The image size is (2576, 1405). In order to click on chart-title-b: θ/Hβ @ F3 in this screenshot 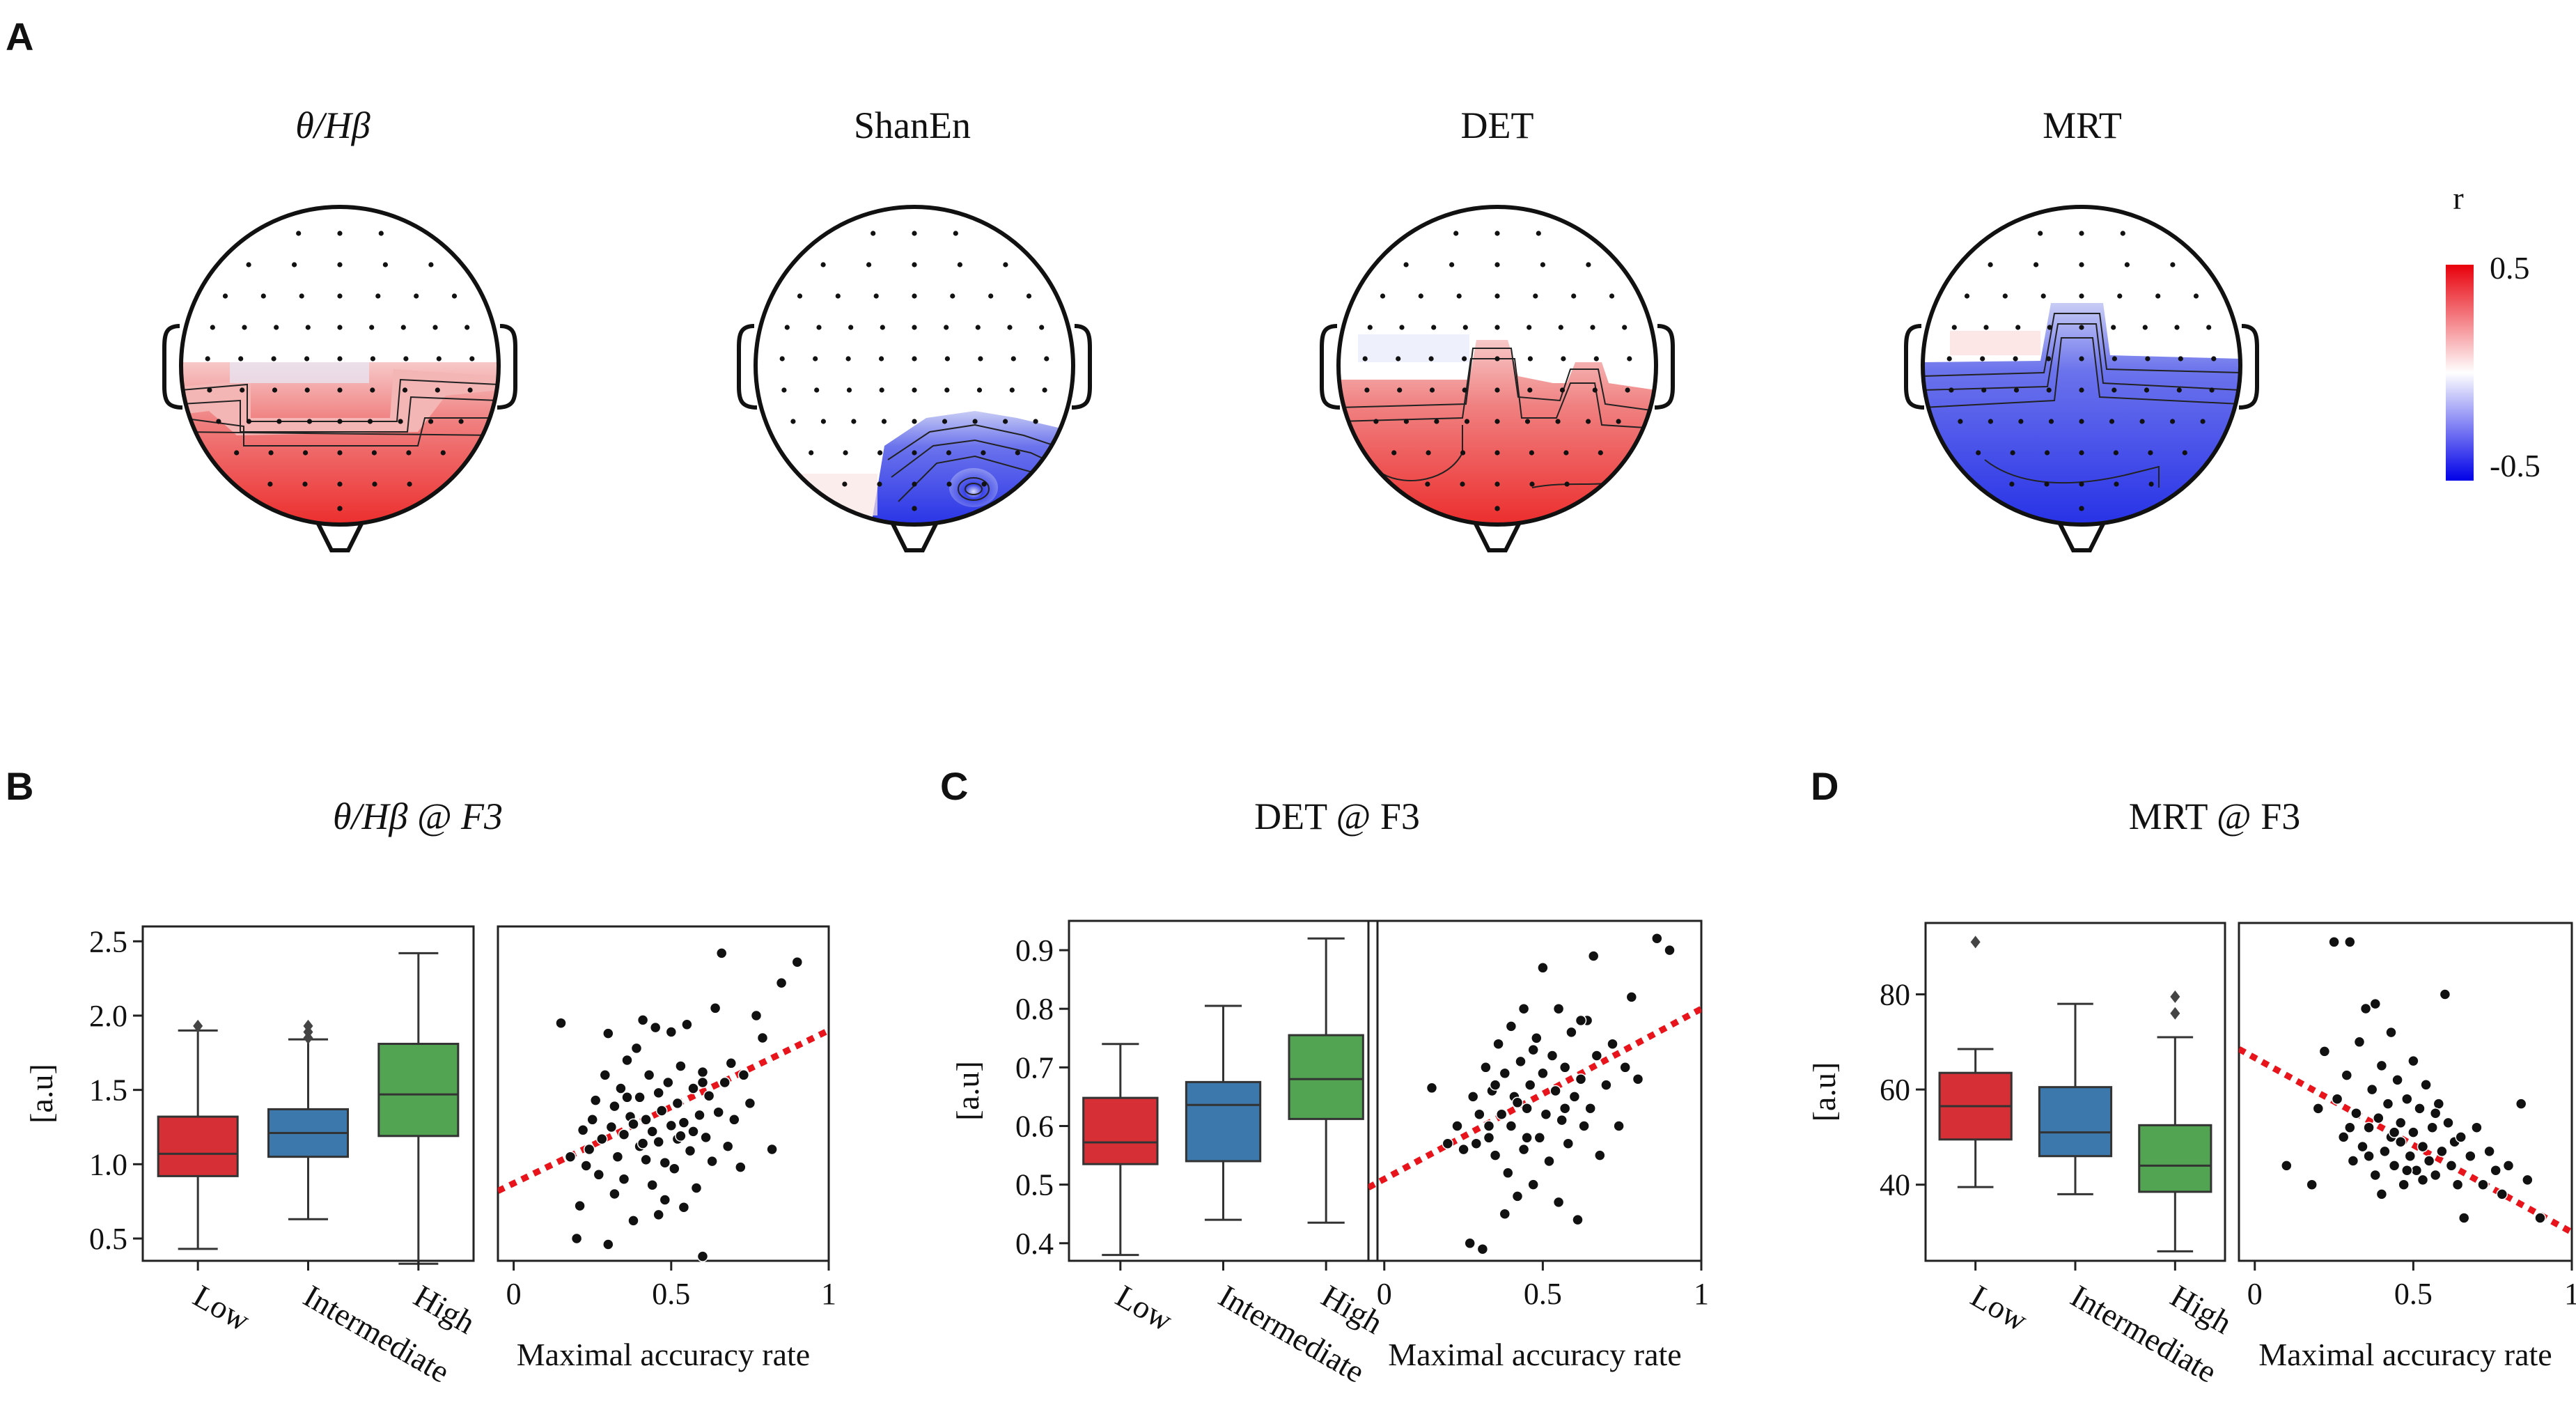, I will do `click(418, 816)`.